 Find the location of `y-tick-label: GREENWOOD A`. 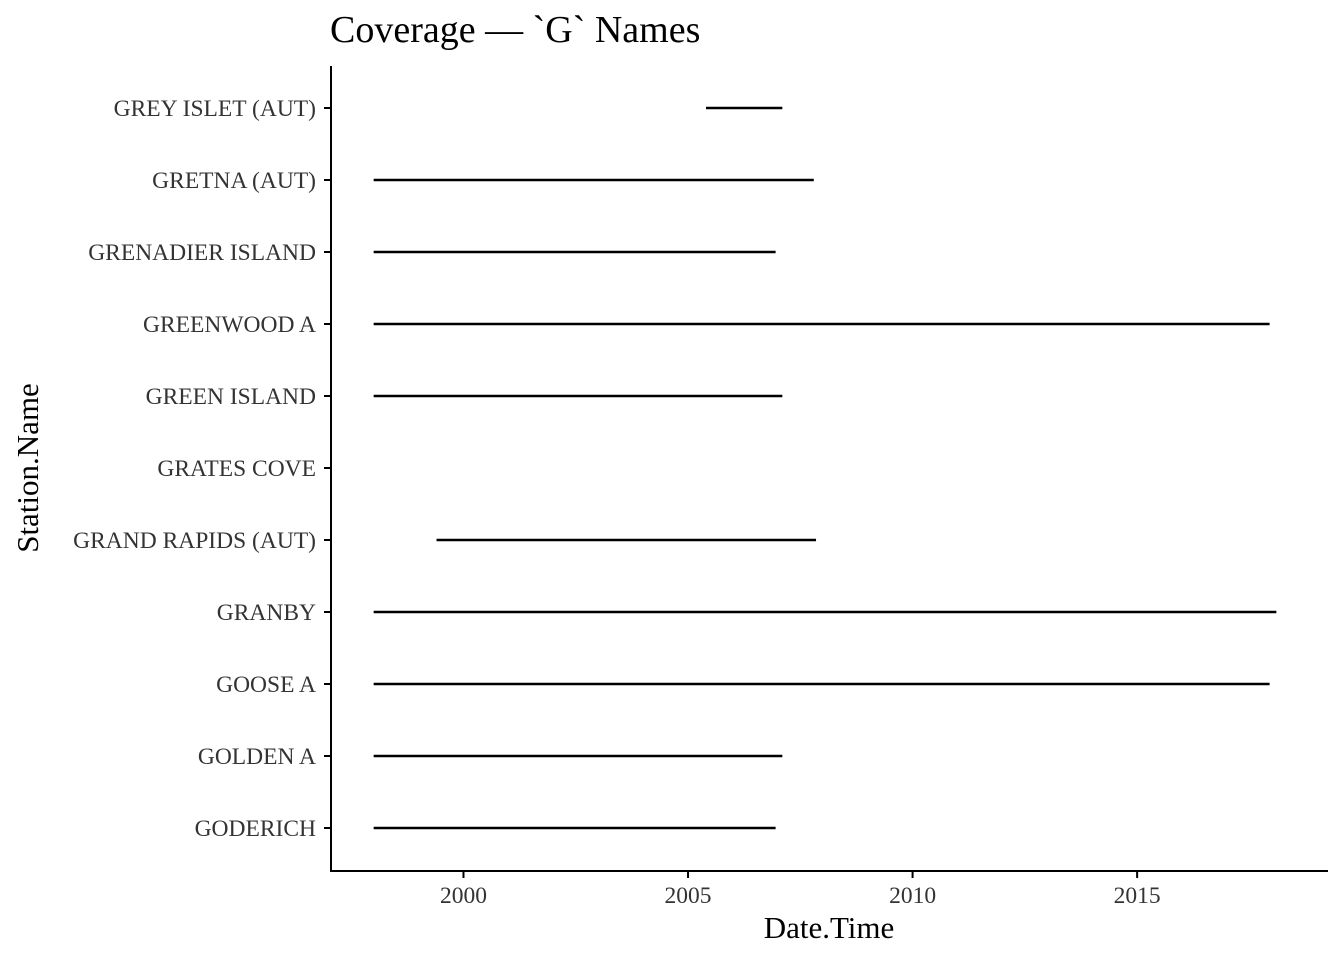

y-tick-label: GREENWOOD A is located at coordinates (229, 325).